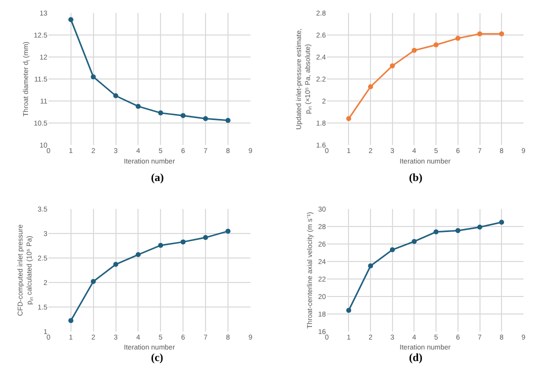  Describe the element at coordinates (157, 358) in the screenshot. I see `text: (c)` at that location.